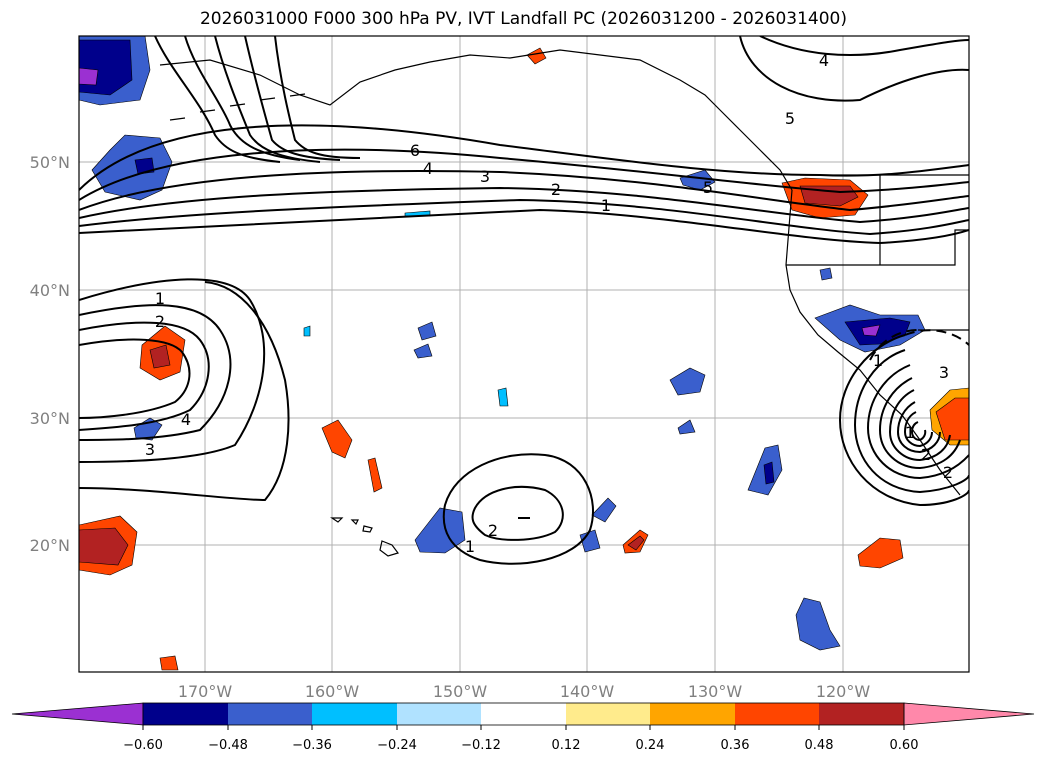 The image size is (1047, 765). I want to click on colorbar-tick-label: −0.24, so click(397, 745).